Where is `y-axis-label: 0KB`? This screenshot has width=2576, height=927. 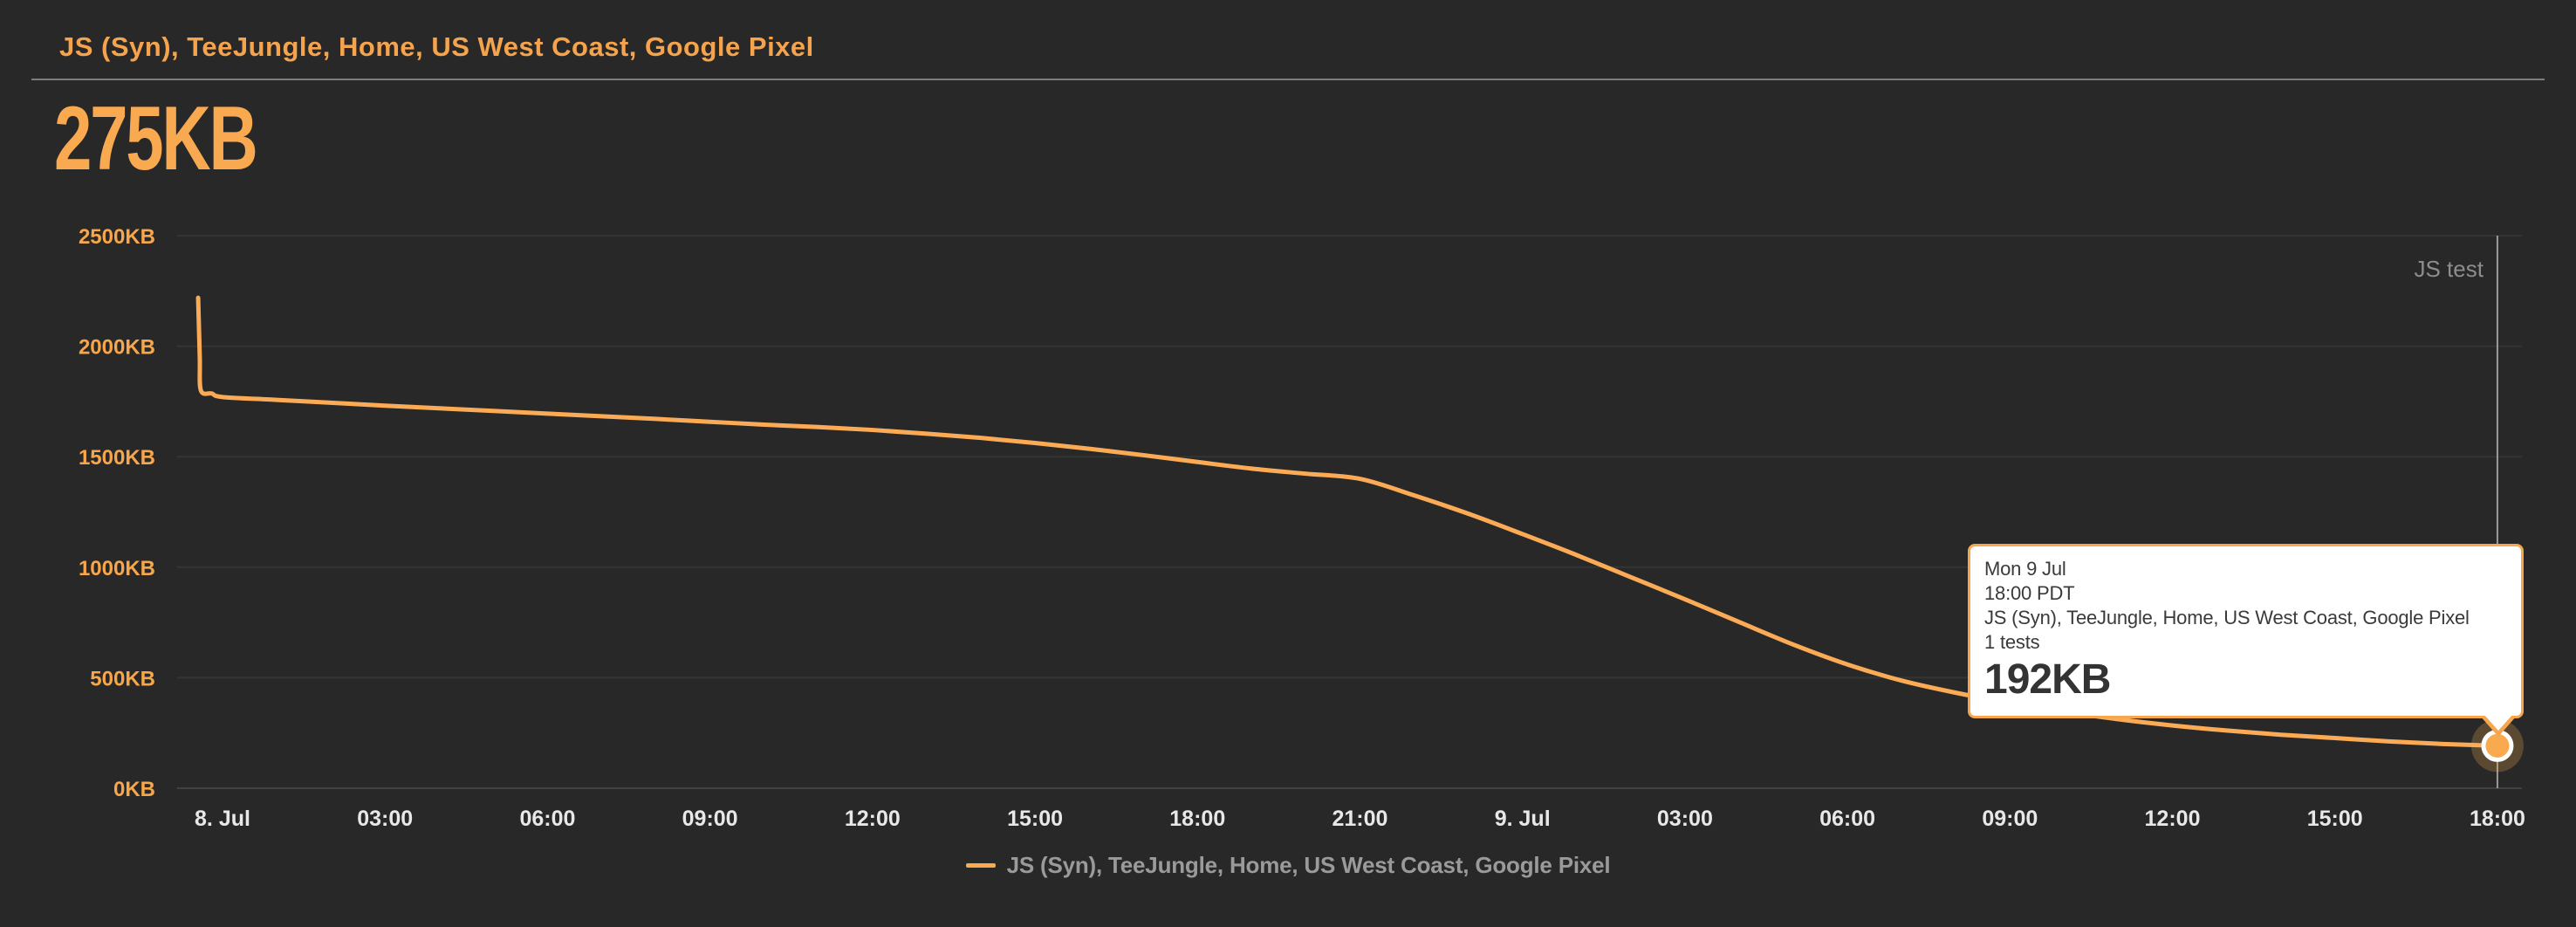
y-axis-label: 0KB is located at coordinates (134, 789).